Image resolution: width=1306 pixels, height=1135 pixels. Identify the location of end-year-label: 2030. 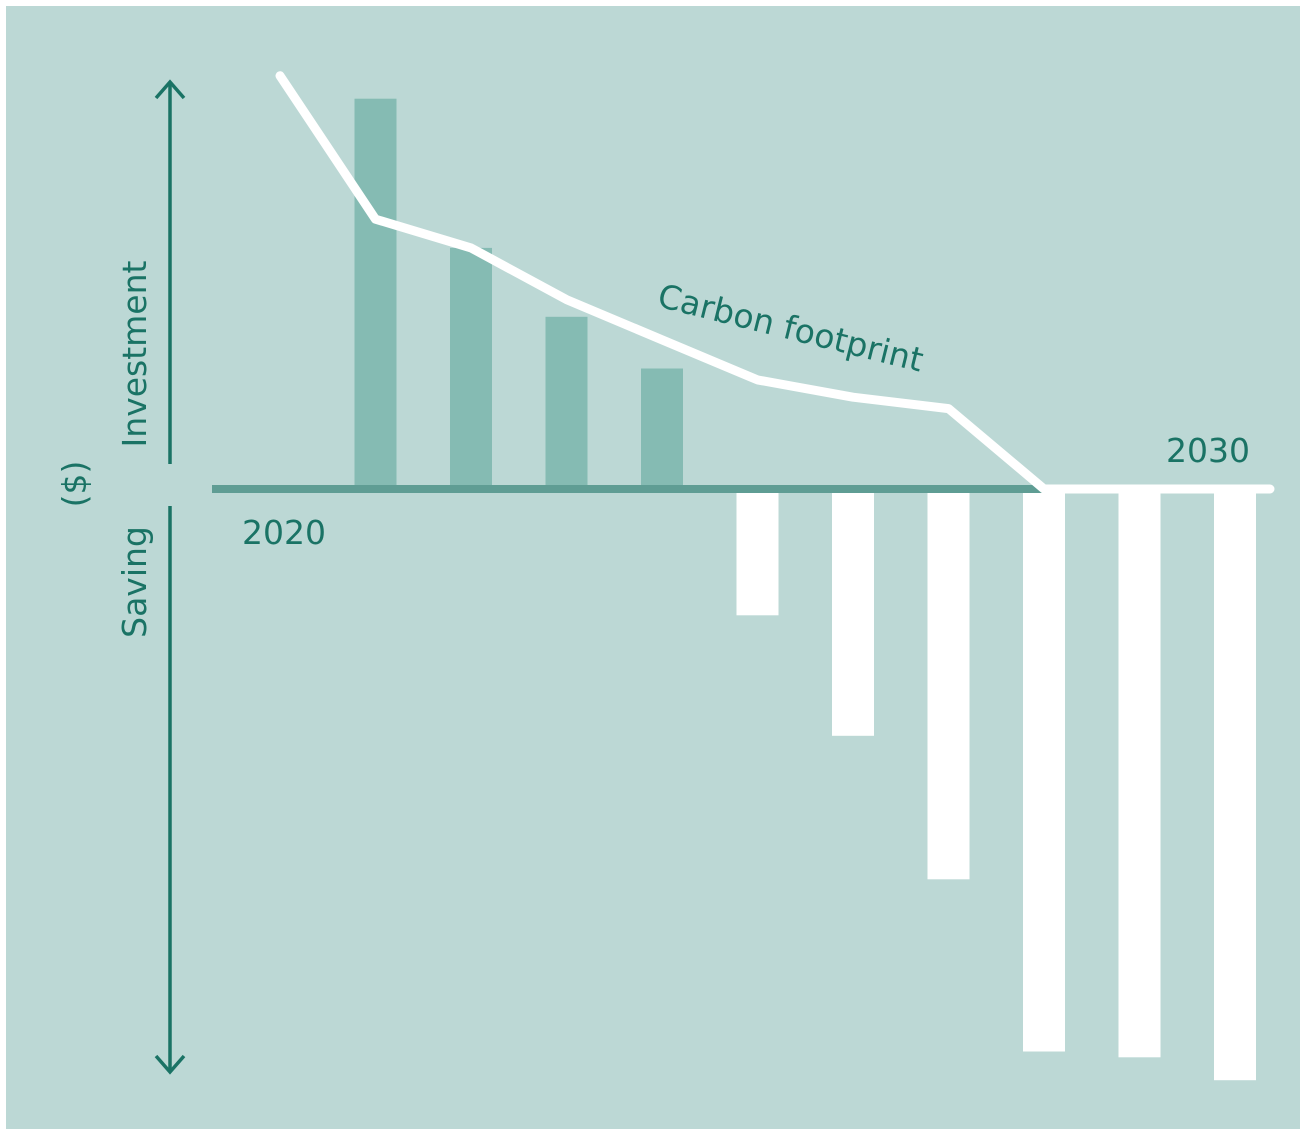
(1208, 450).